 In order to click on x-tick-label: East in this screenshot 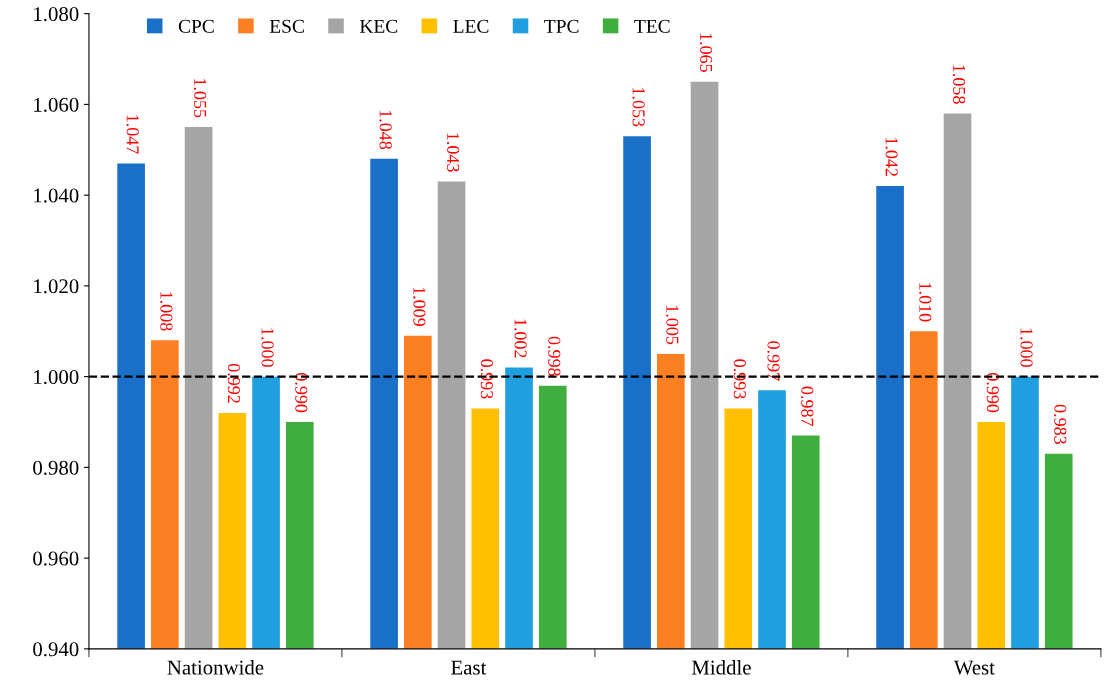, I will do `click(469, 667)`.